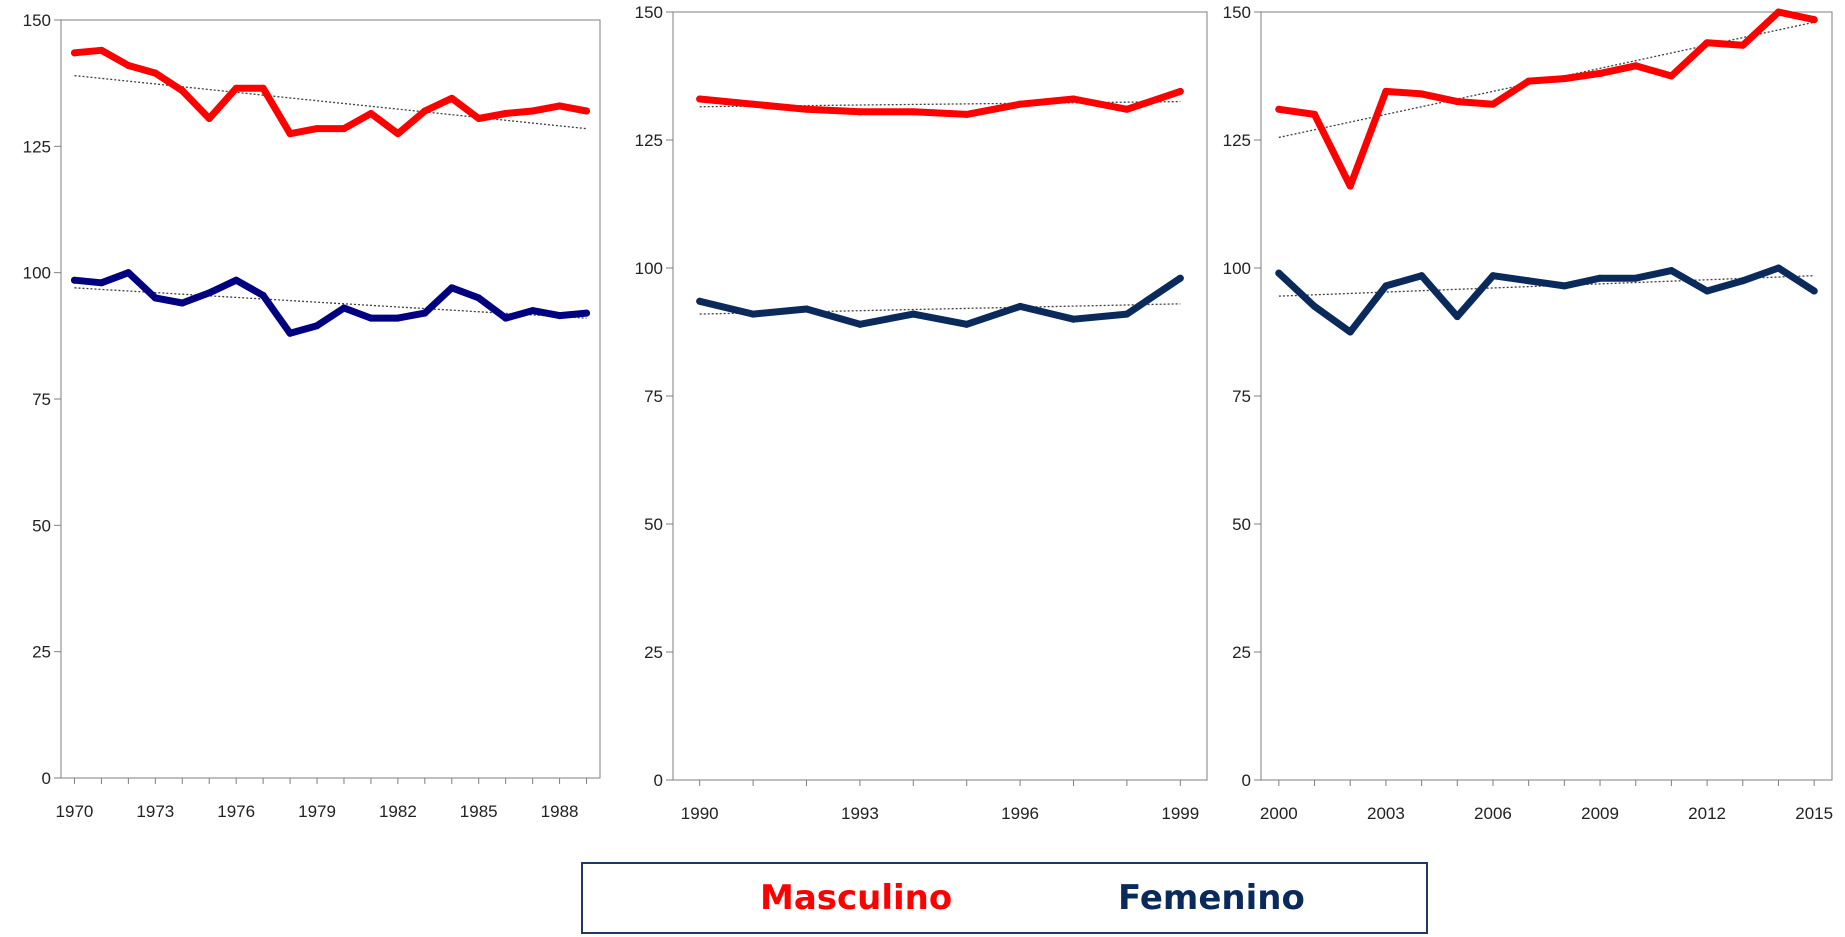 This screenshot has width=1845, height=937. I want to click on x-tick-label: 1979, so click(317, 811).